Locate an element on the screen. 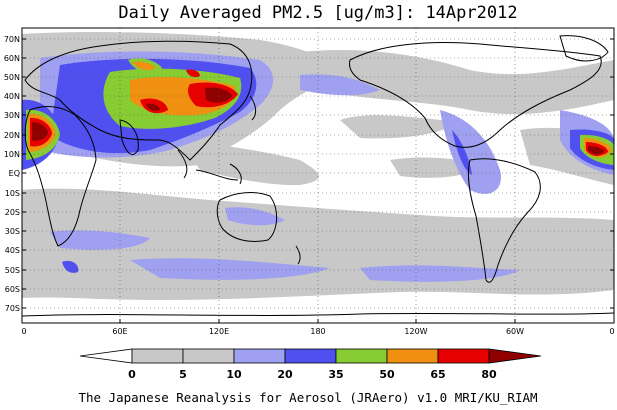 The height and width of the screenshot is (410, 617). lat-label: 20S is located at coordinates (12, 212).